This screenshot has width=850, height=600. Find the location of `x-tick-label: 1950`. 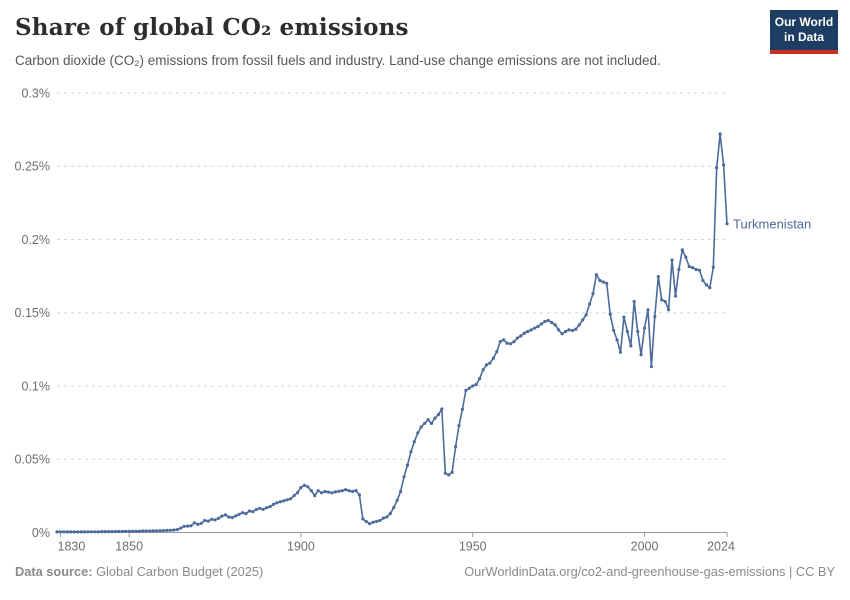

x-tick-label: 1950 is located at coordinates (473, 547).